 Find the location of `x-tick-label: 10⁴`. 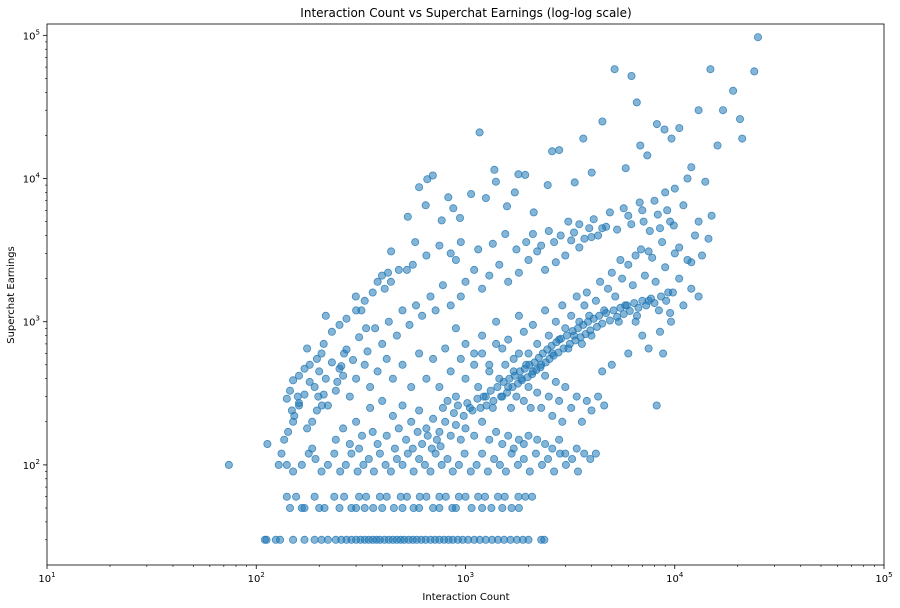

x-tick-label: 10⁴ is located at coordinates (675, 578).